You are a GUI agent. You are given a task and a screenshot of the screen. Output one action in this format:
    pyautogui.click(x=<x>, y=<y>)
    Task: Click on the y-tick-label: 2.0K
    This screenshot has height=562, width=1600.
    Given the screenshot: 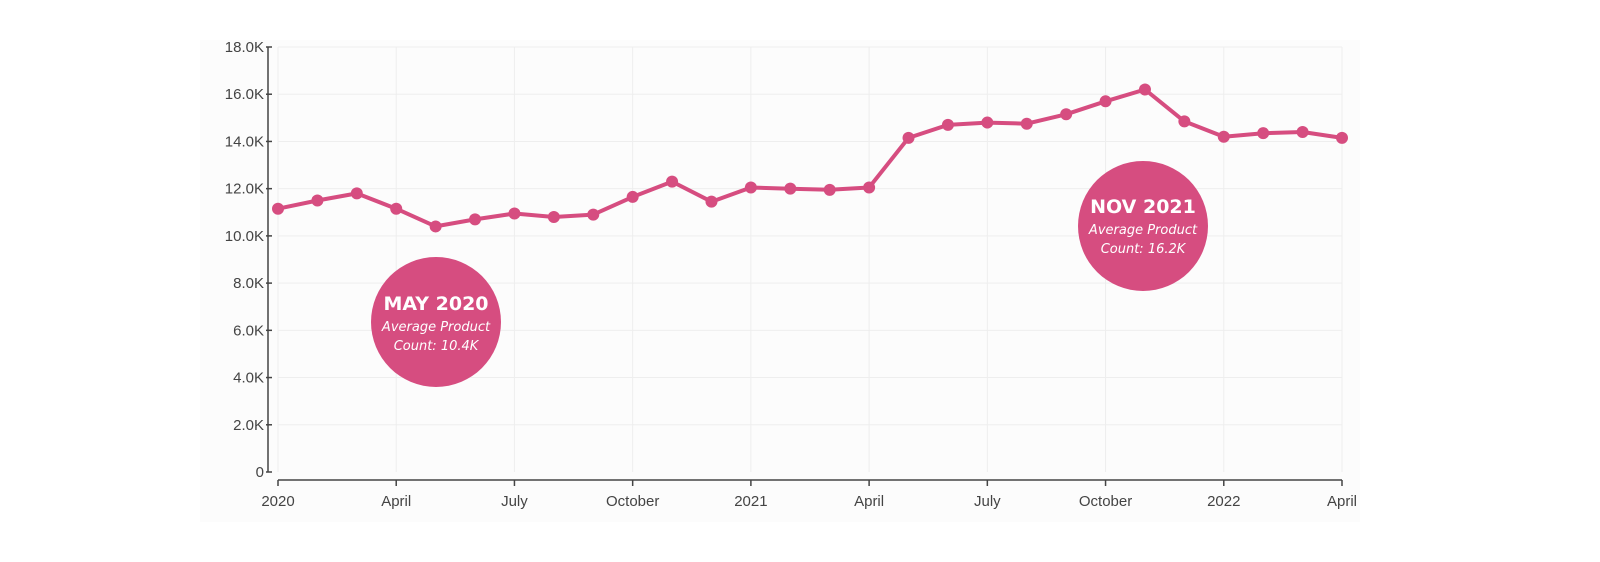 What is the action you would take?
    pyautogui.click(x=248, y=425)
    